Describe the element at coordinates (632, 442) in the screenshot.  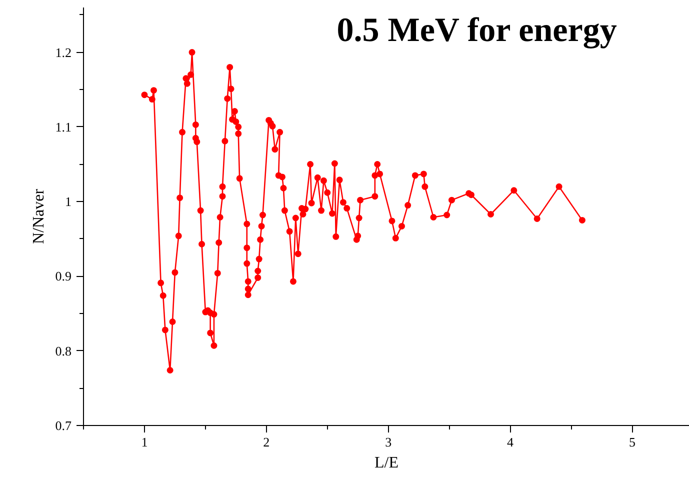
I see `x-tick-label: 5` at that location.